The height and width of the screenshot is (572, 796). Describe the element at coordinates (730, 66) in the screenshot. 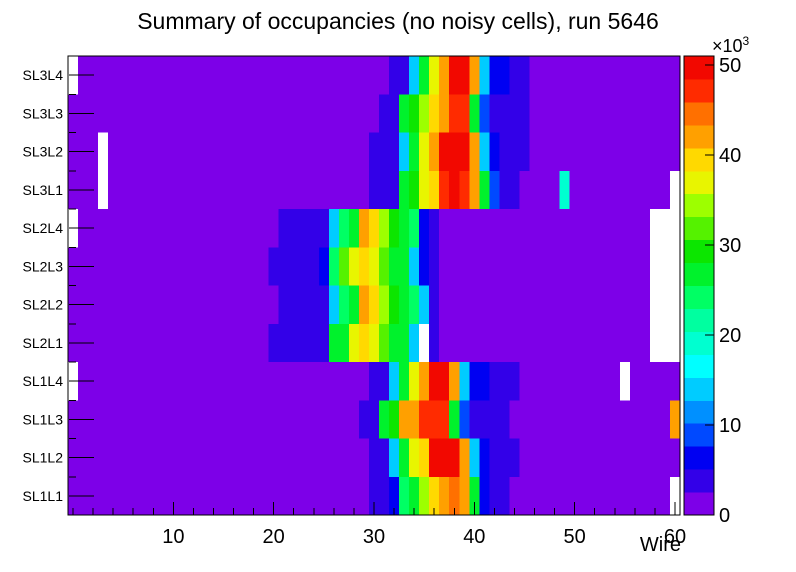

I see `colorbar-tick-label: 50` at that location.